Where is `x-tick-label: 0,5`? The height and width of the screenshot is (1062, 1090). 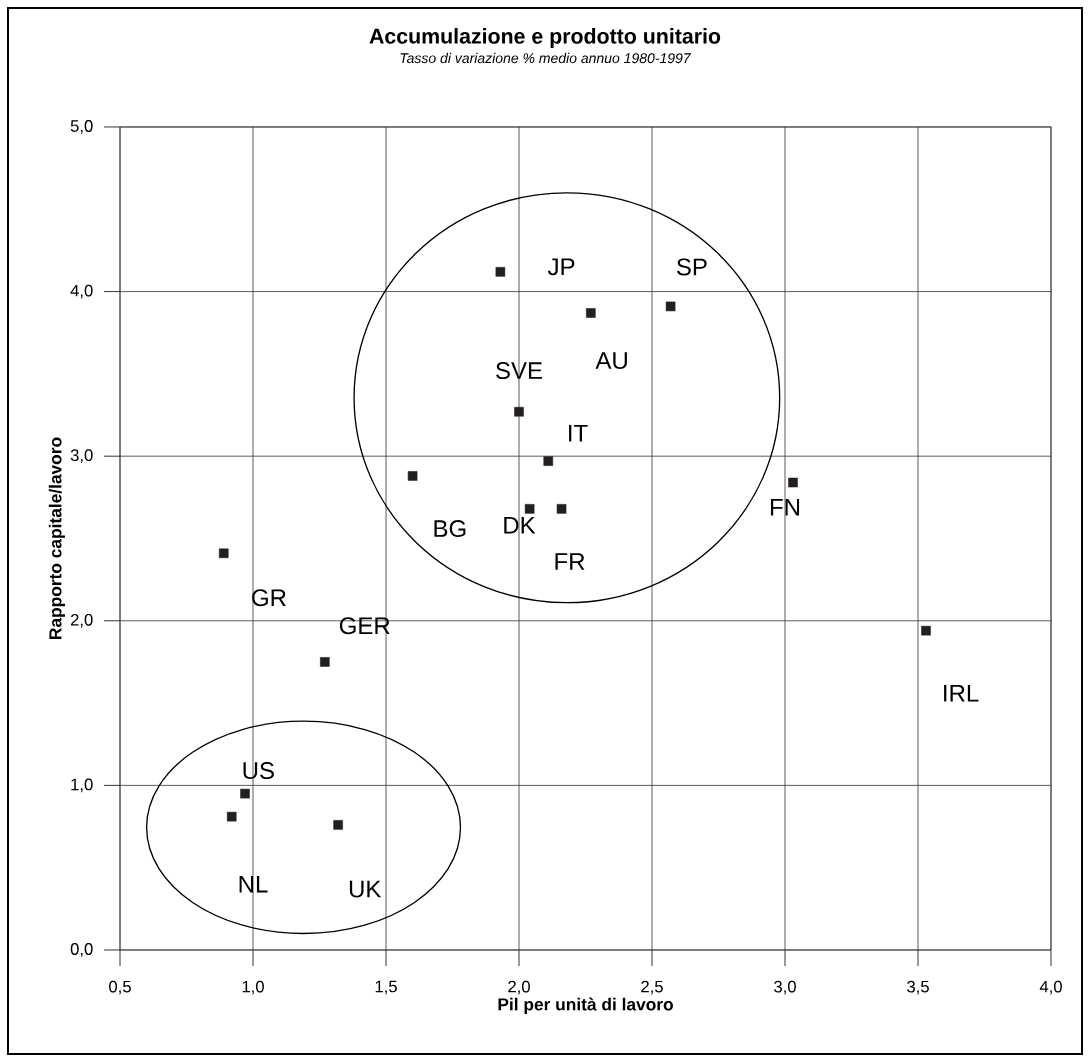
x-tick-label: 0,5 is located at coordinates (120, 987).